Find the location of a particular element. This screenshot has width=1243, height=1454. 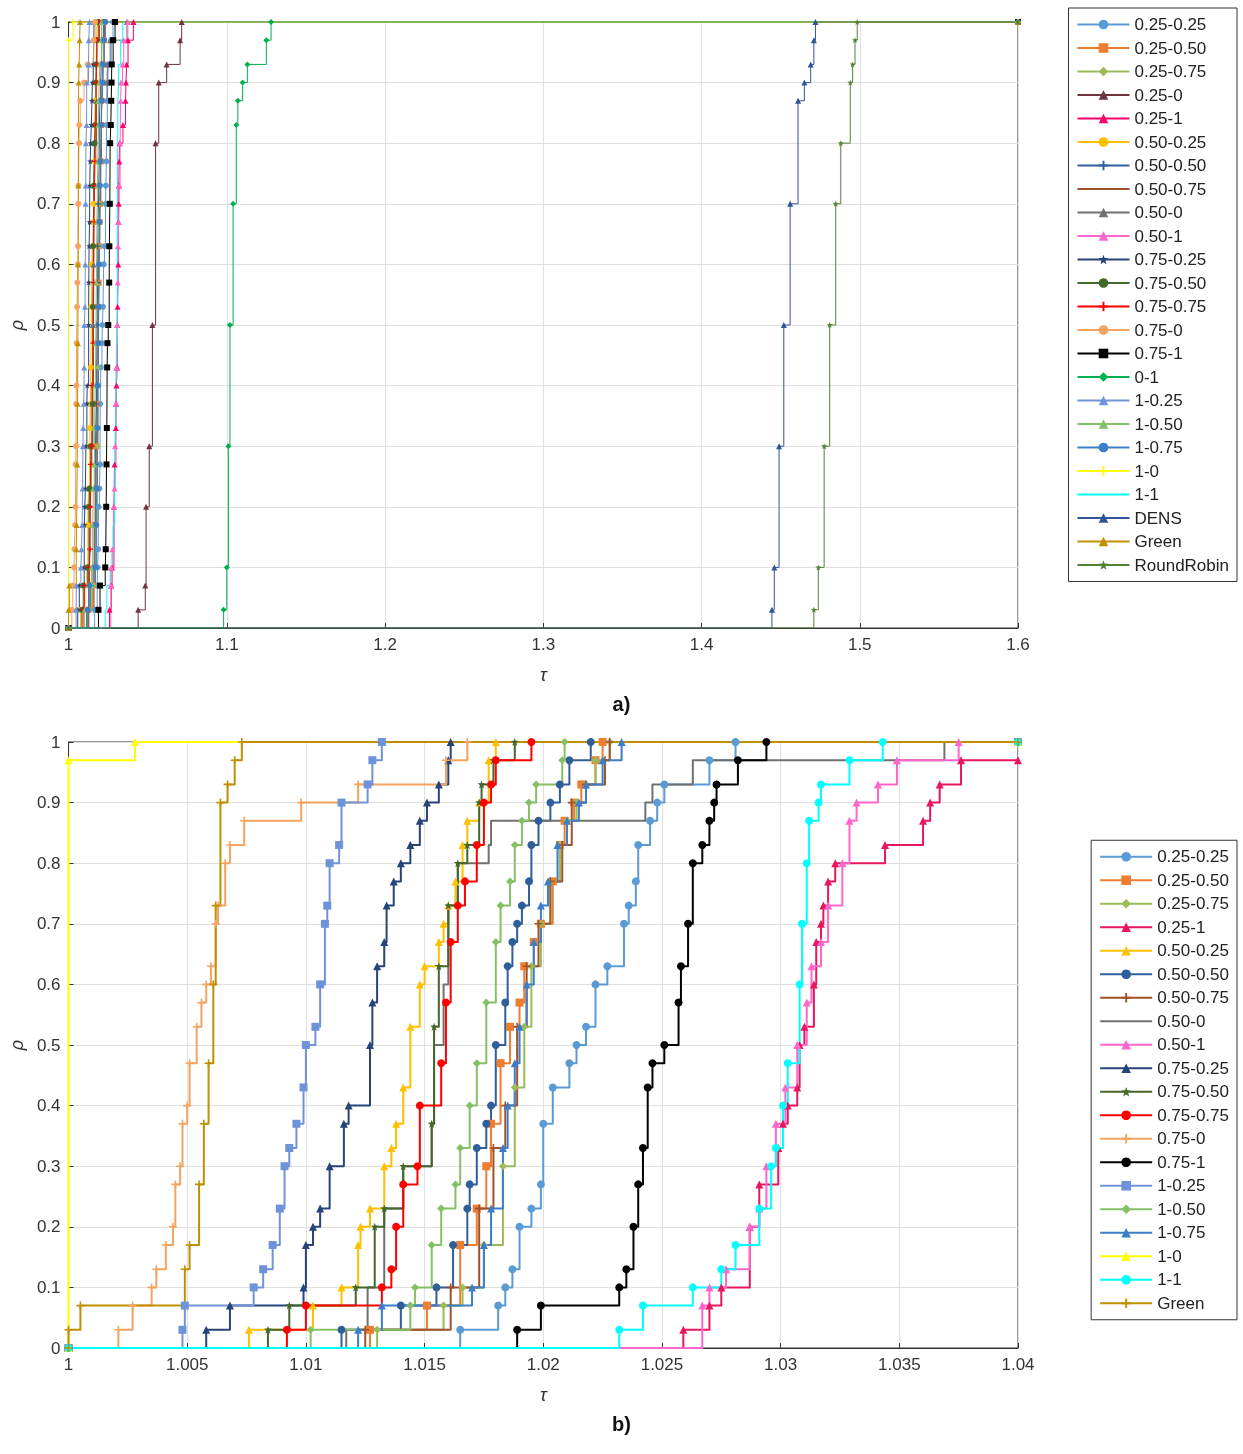

x-tick-label: 1.015 is located at coordinates (424, 1364).